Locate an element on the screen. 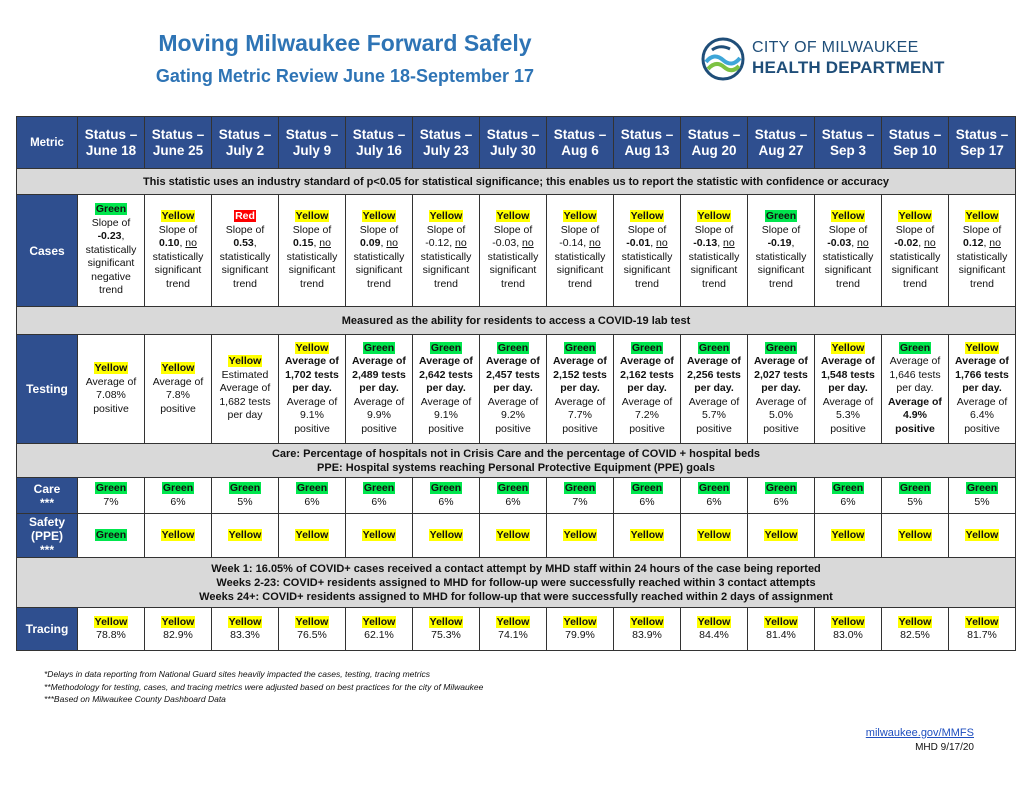 The width and height of the screenshot is (1024, 791). health-department-logo: CITY OF MILWAUKEE HEALTH DEPARTMENT is located at coordinates (835, 61).